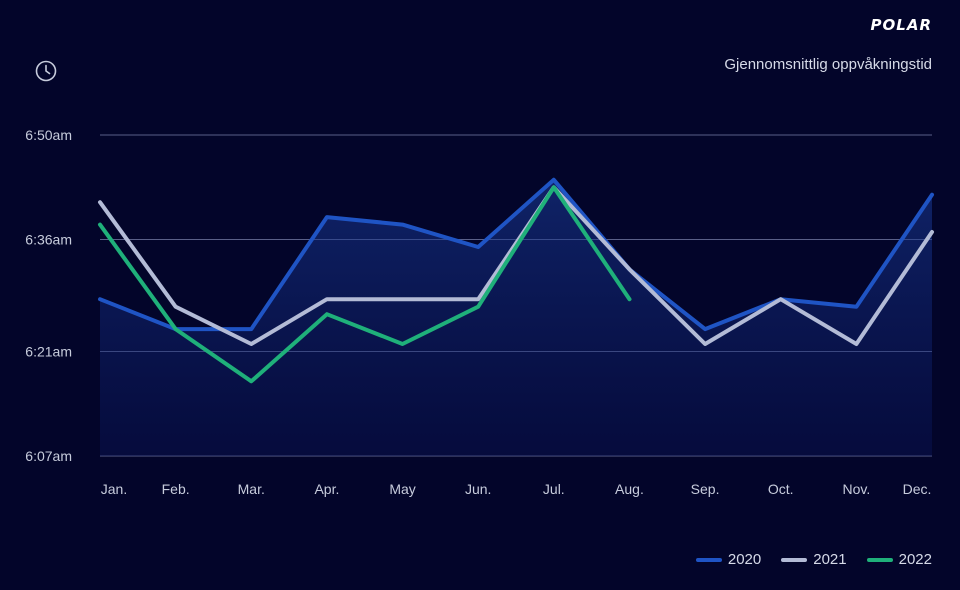 The image size is (960, 590). I want to click on legend-label: 2020, so click(744, 559).